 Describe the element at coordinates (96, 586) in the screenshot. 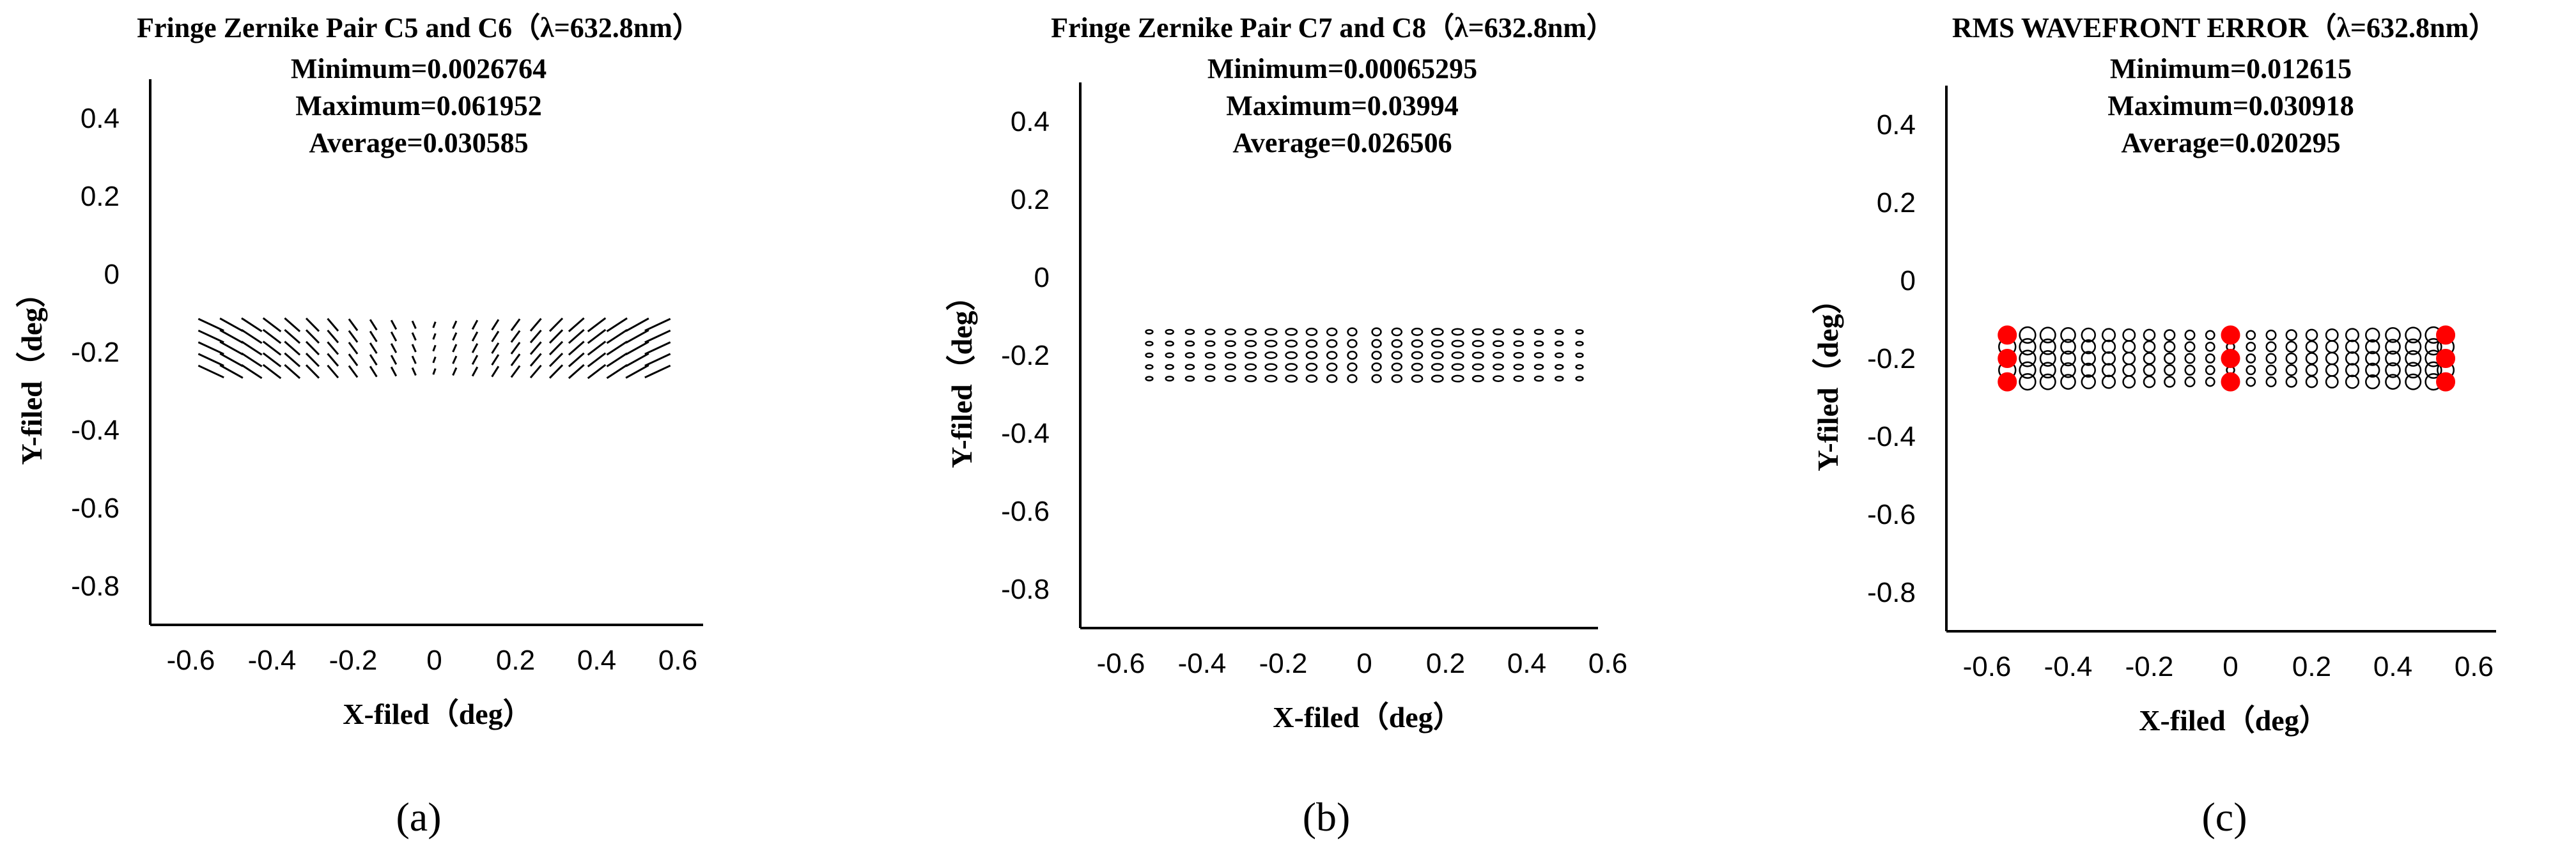

I see `y-tick-label: -0.8` at that location.